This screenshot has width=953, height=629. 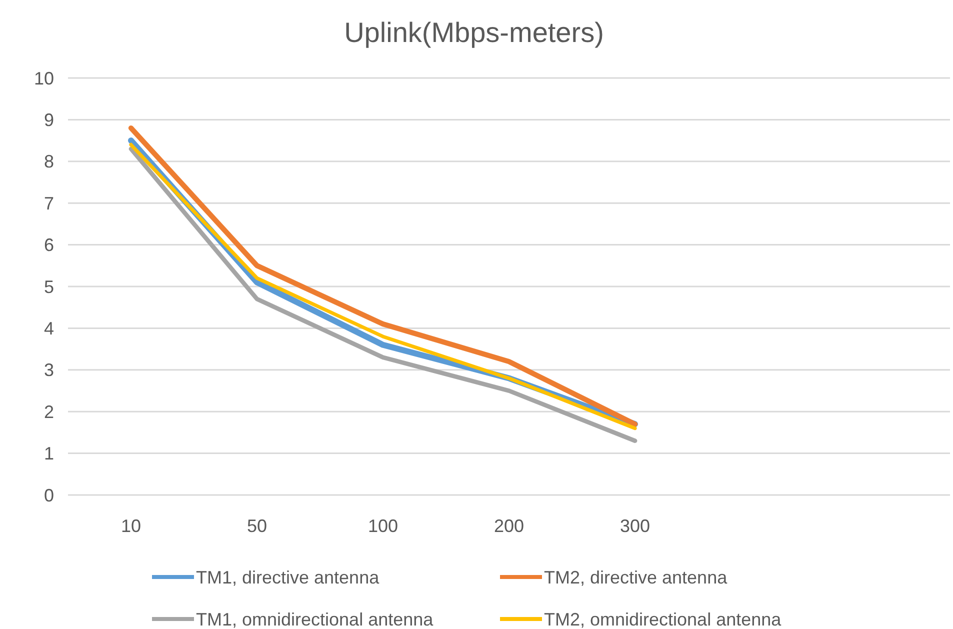 What do you see at coordinates (315, 619) in the screenshot?
I see `legend-label: TM1, omnidirectional antenna` at bounding box center [315, 619].